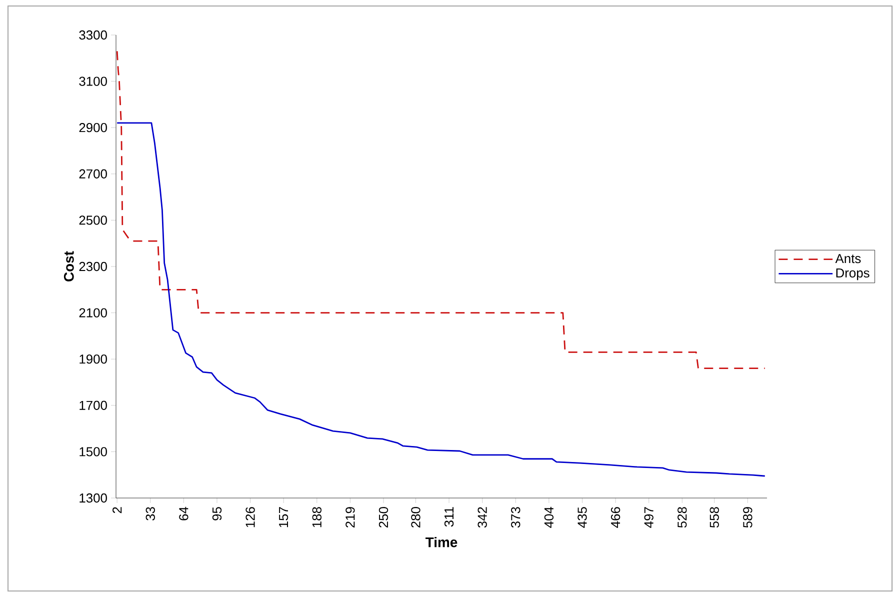 This screenshot has width=893, height=593. Describe the element at coordinates (714, 517) in the screenshot. I see `x-tick-label: 558` at that location.